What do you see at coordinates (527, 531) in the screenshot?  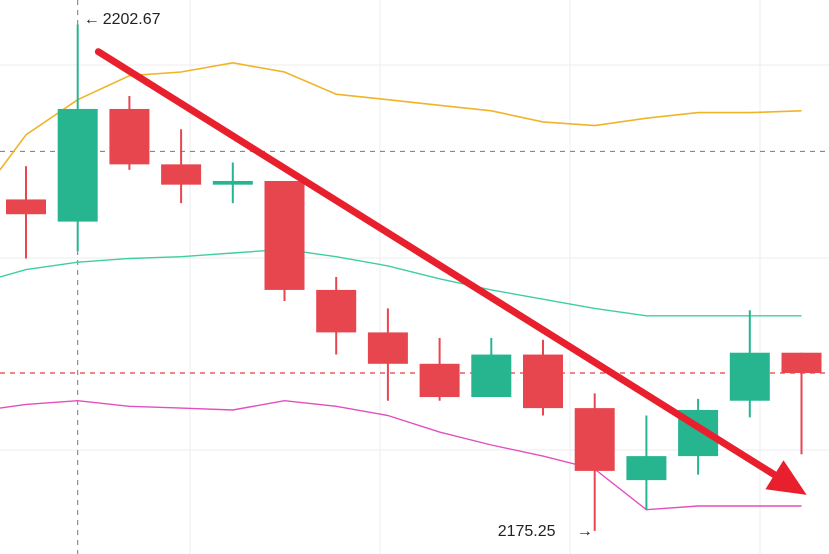 I see `low-price-label: 2175.25` at bounding box center [527, 531].